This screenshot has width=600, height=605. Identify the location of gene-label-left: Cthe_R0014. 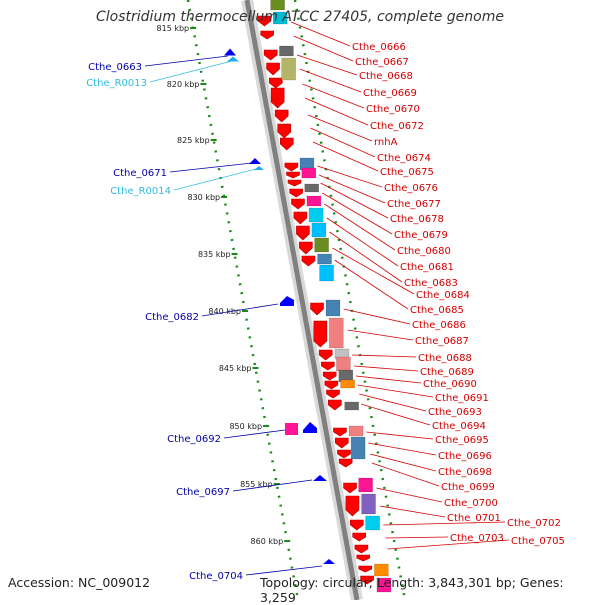
(140, 191).